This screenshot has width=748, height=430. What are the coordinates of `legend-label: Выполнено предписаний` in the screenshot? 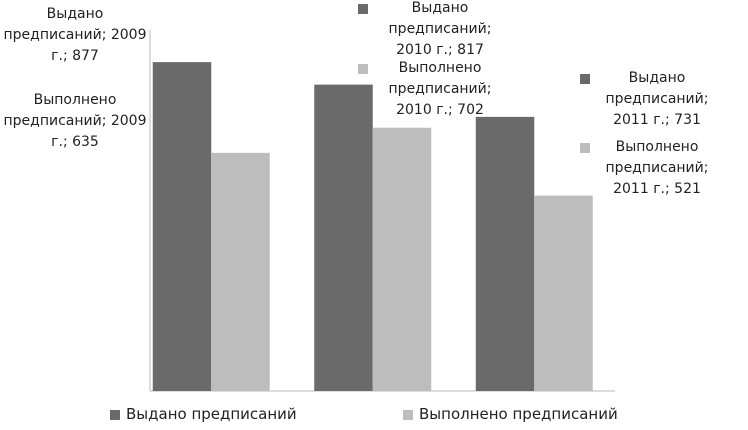 It's located at (518, 414).